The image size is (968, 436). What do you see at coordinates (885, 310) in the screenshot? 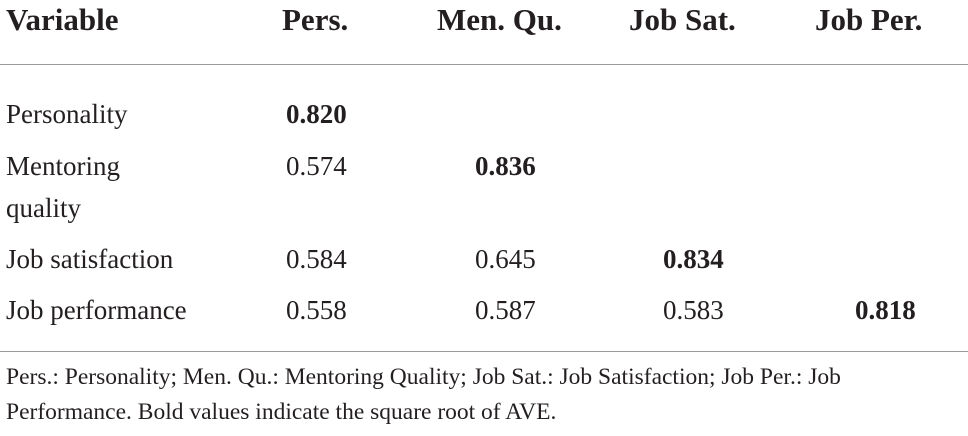
I see `cell-value: 0.818` at bounding box center [885, 310].